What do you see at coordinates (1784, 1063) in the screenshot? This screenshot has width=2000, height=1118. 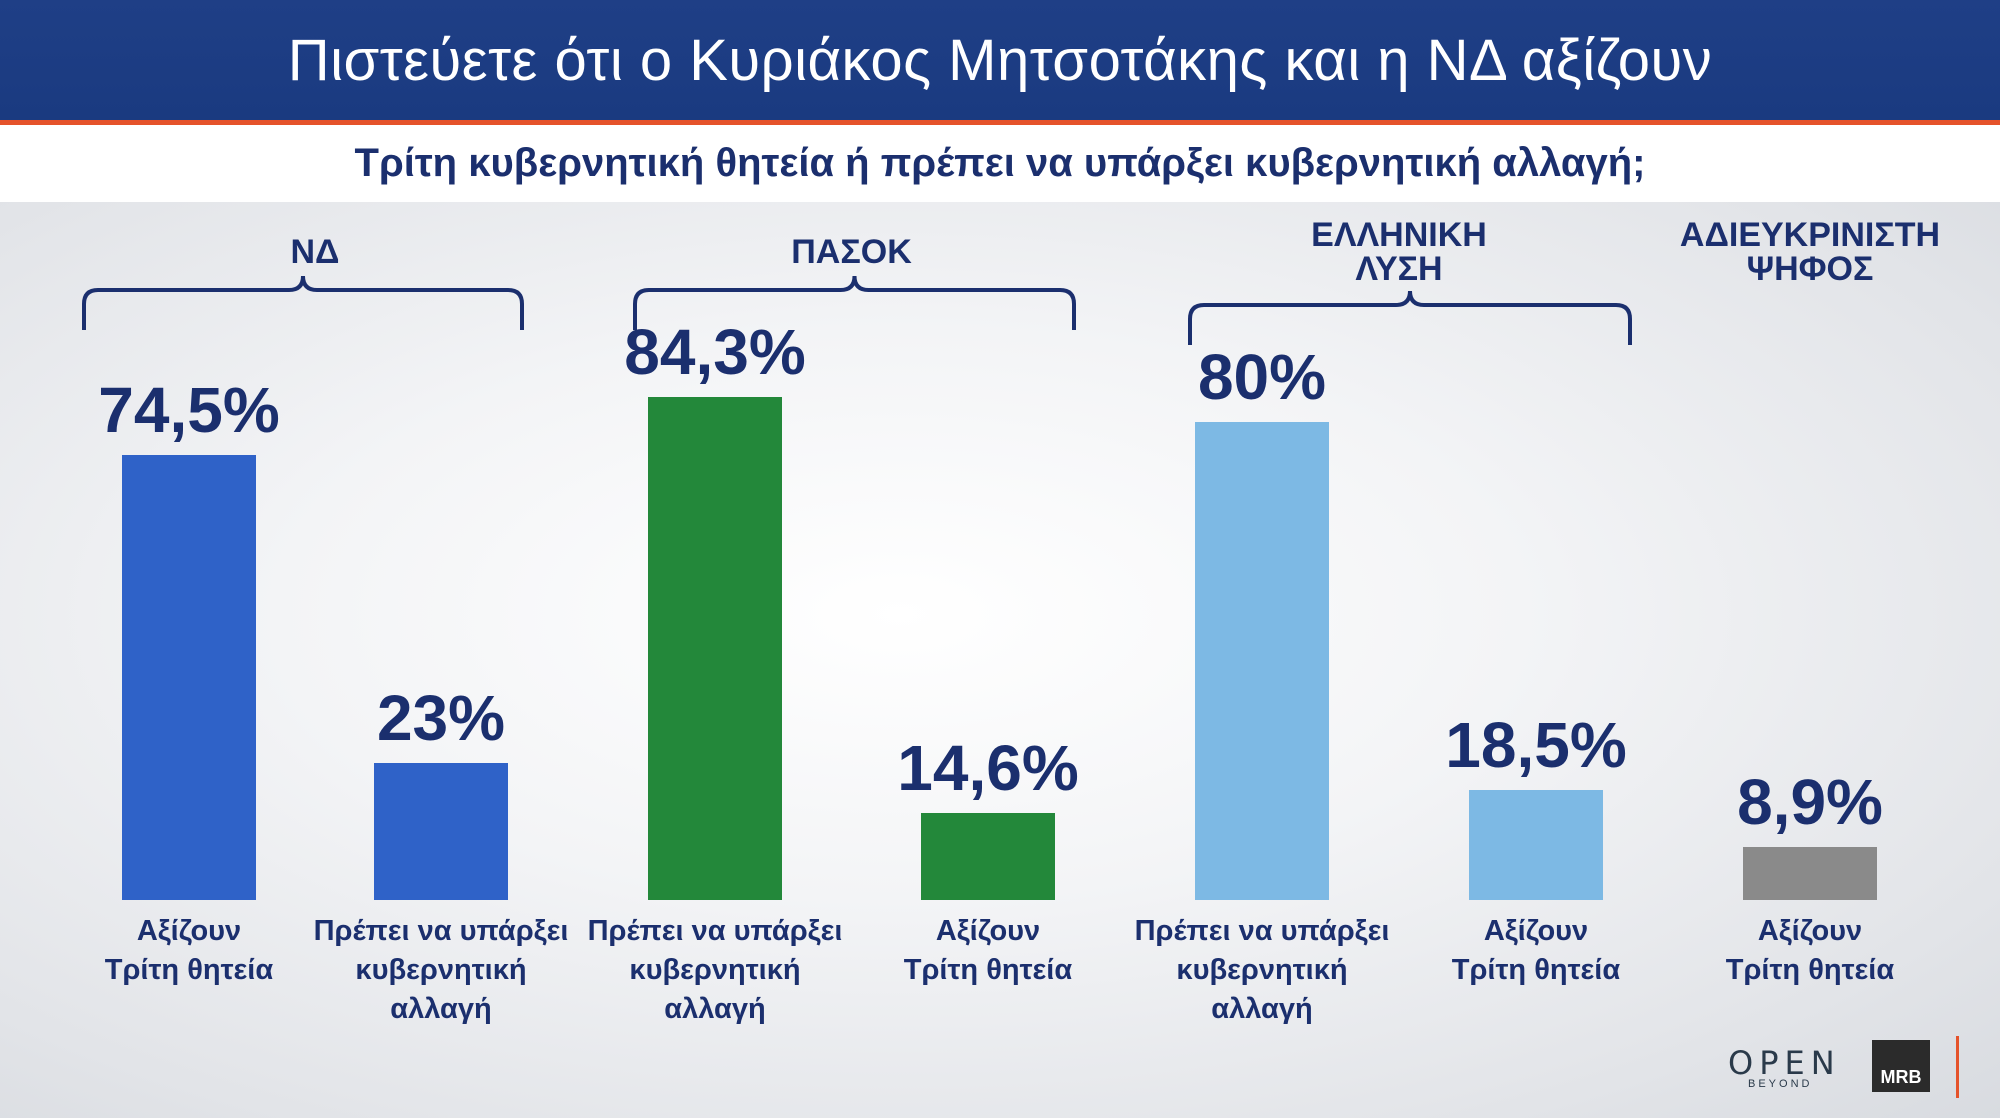 I see `open-logo: OPEN` at bounding box center [1784, 1063].